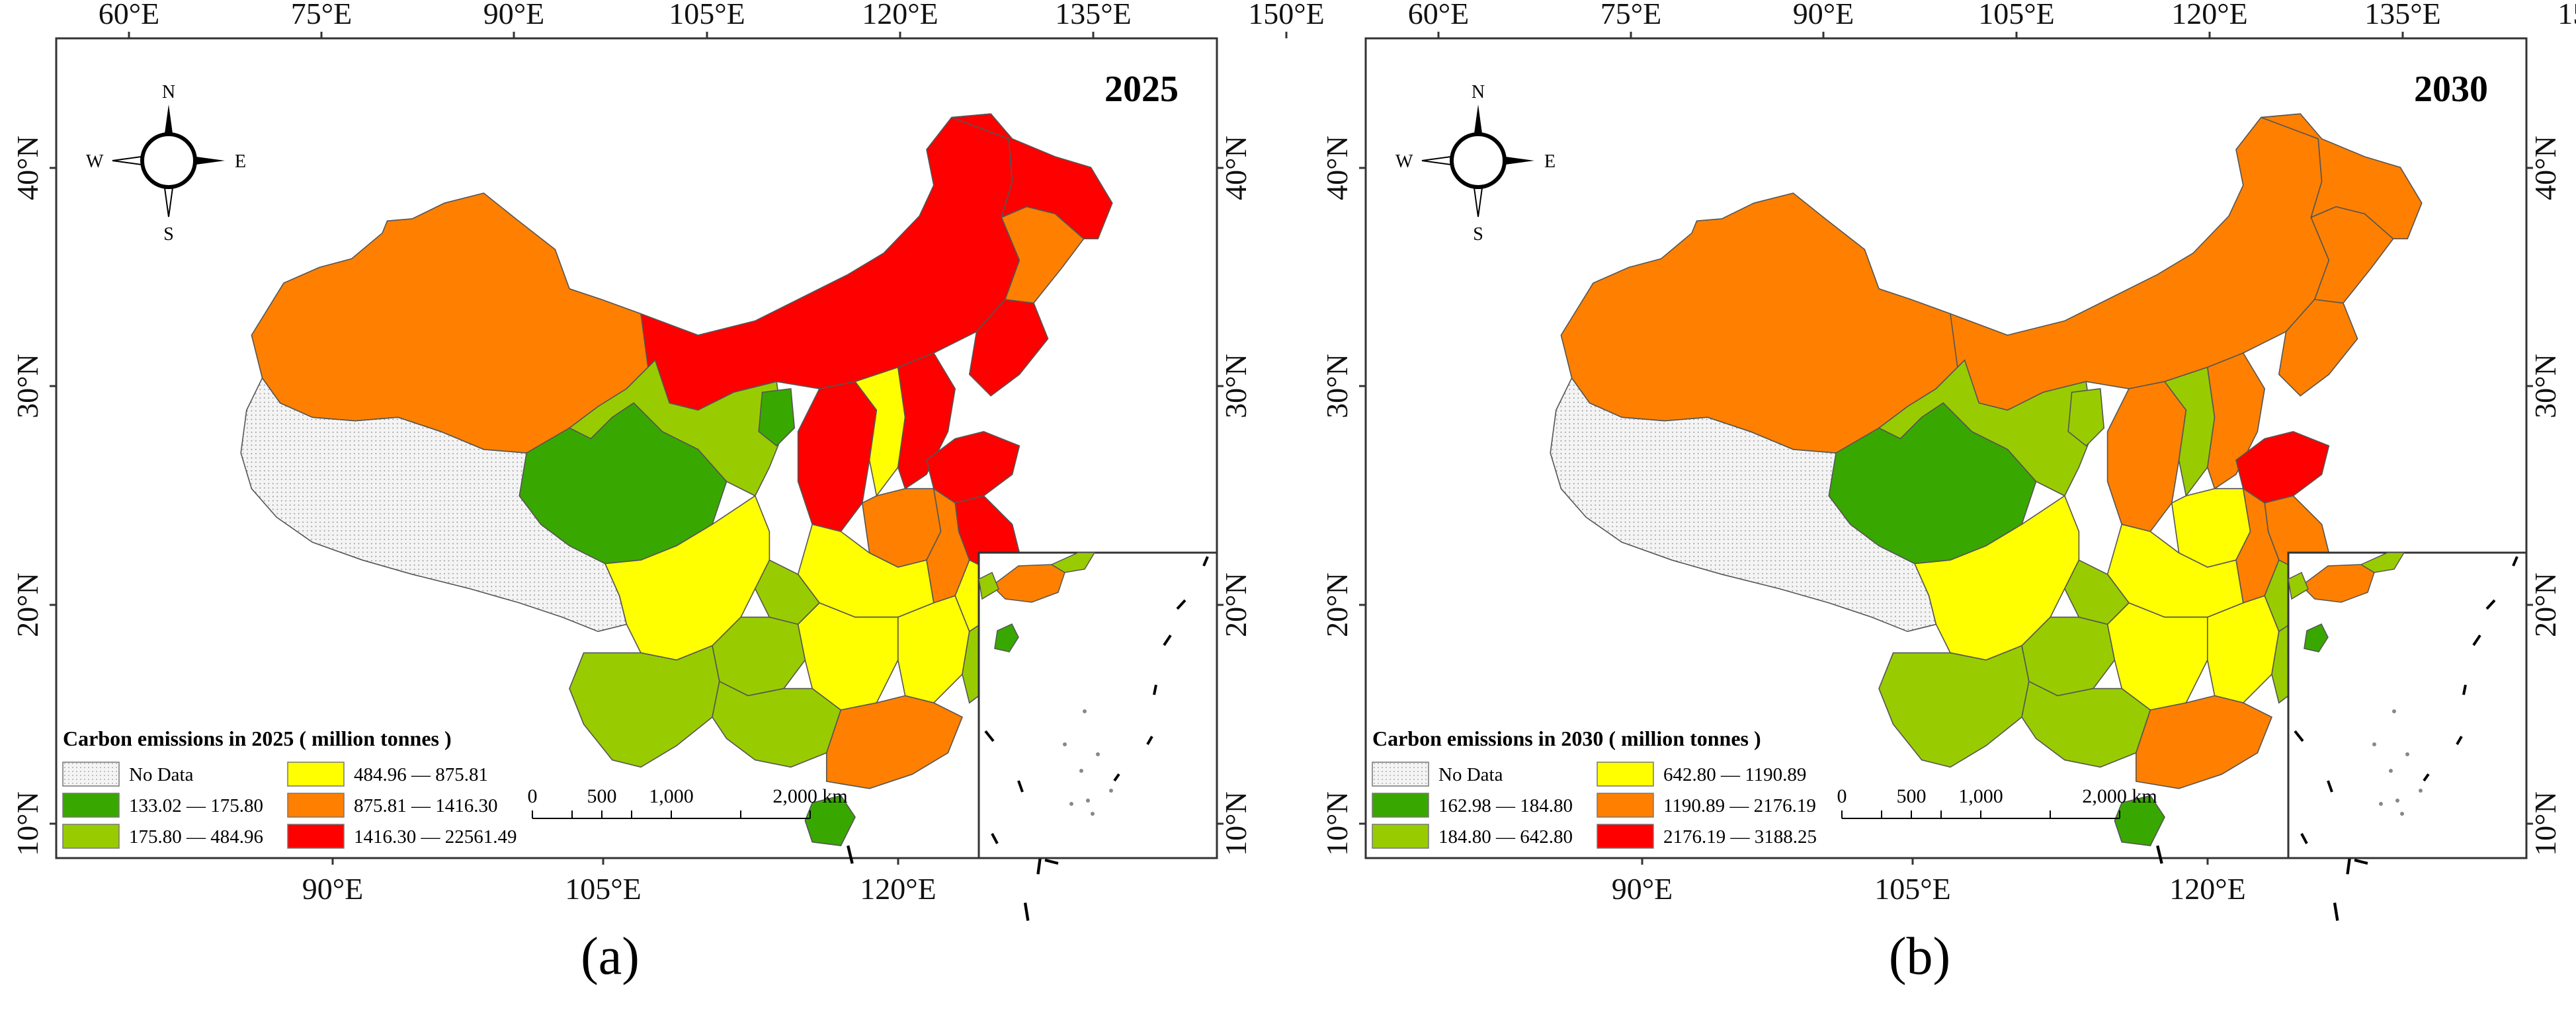 The image size is (2576, 1024). I want to click on right-lat-label: 10°N, so click(1236, 823).